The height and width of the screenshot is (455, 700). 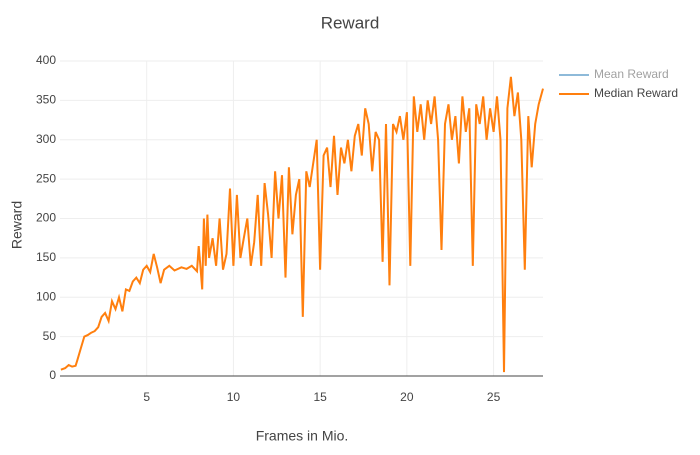 I want to click on x-tick-label: 15, so click(x=320, y=397).